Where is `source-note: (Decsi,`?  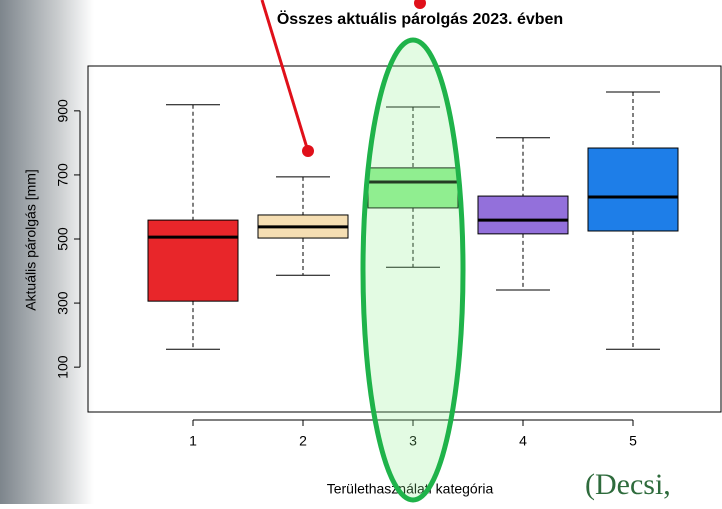
source-note: (Decsi, is located at coordinates (628, 484).